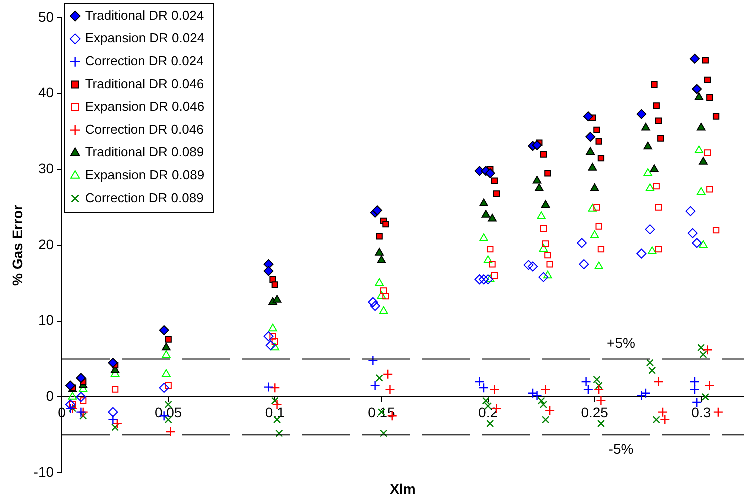 The width and height of the screenshot is (750, 503). What do you see at coordinates (145, 106) in the screenshot?
I see `legend-label: Expansion DR 0.046` at bounding box center [145, 106].